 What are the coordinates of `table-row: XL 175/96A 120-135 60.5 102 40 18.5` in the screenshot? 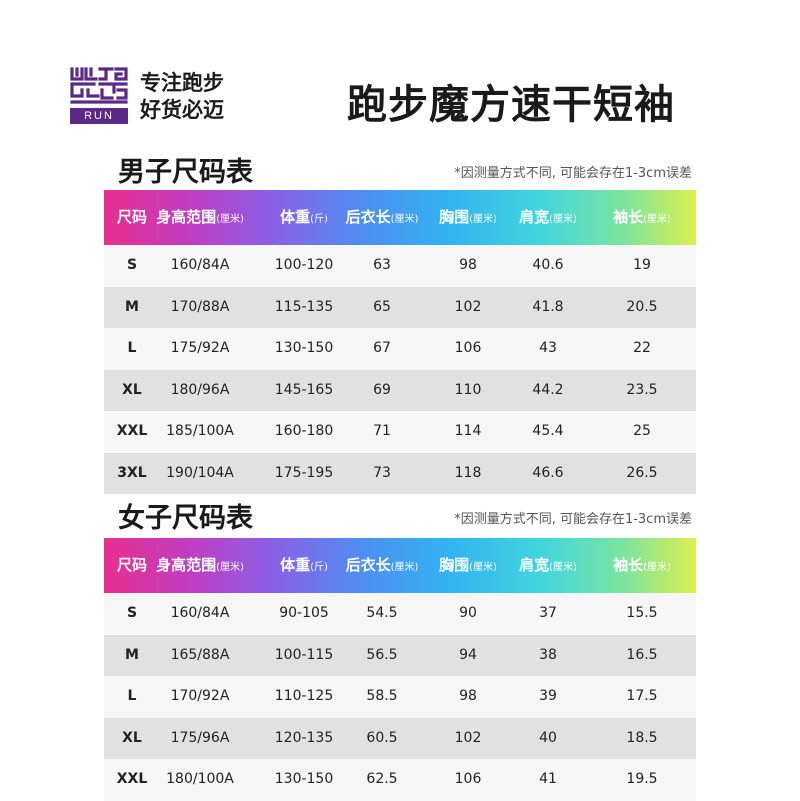 It's located at (400, 738).